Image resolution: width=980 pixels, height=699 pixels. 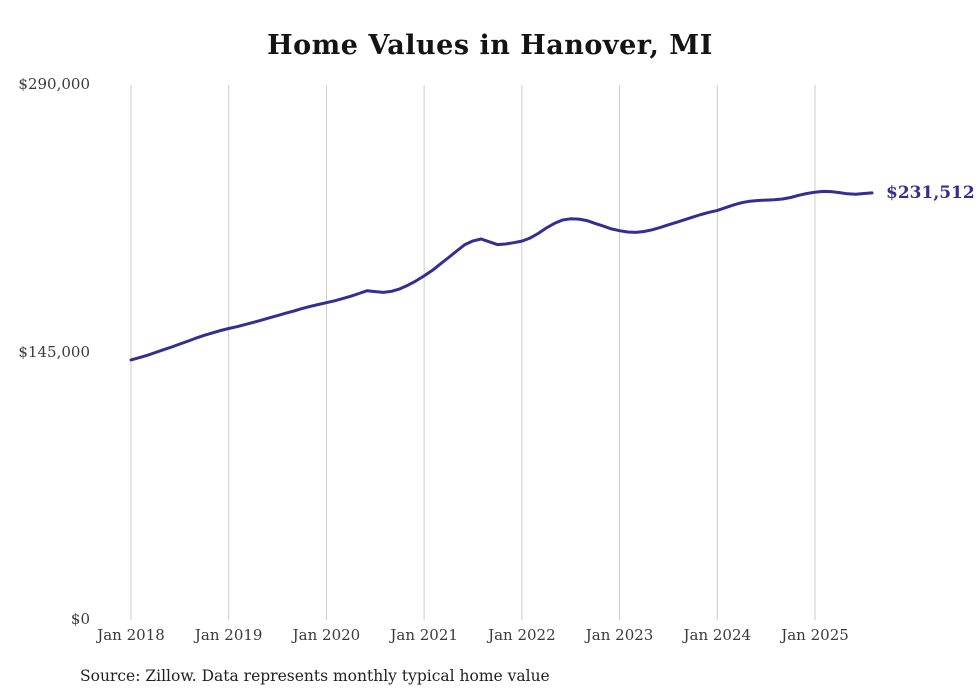 What do you see at coordinates (54, 351) in the screenshot?
I see `y-tick-label: $145,000` at bounding box center [54, 351].